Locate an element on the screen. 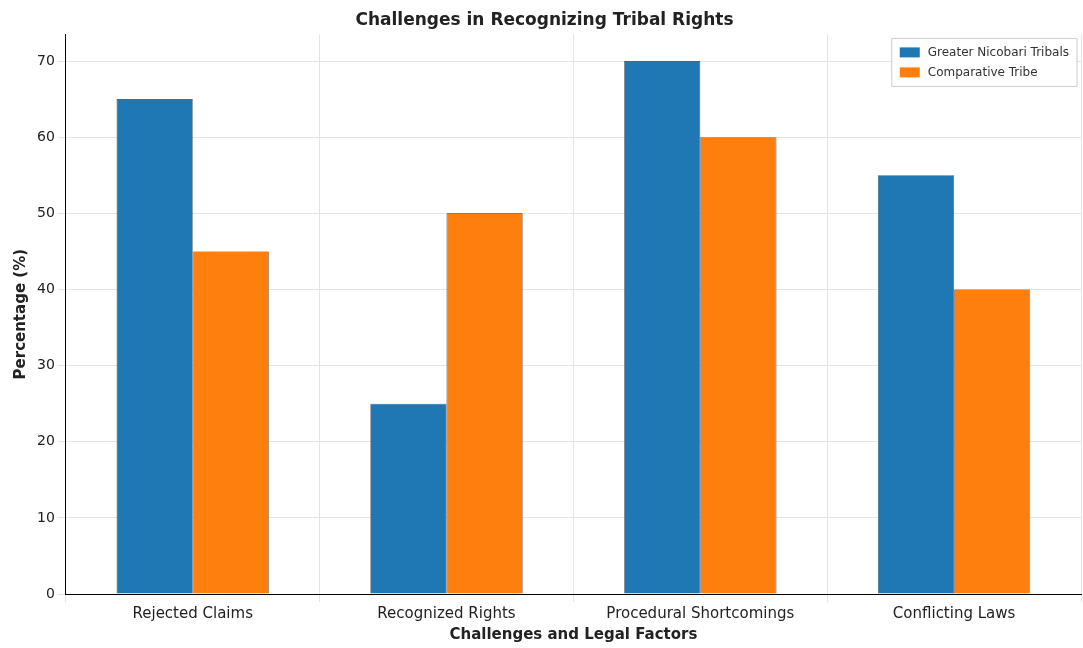 The height and width of the screenshot is (648, 1083). y-tick-label: 60 is located at coordinates (45, 135).